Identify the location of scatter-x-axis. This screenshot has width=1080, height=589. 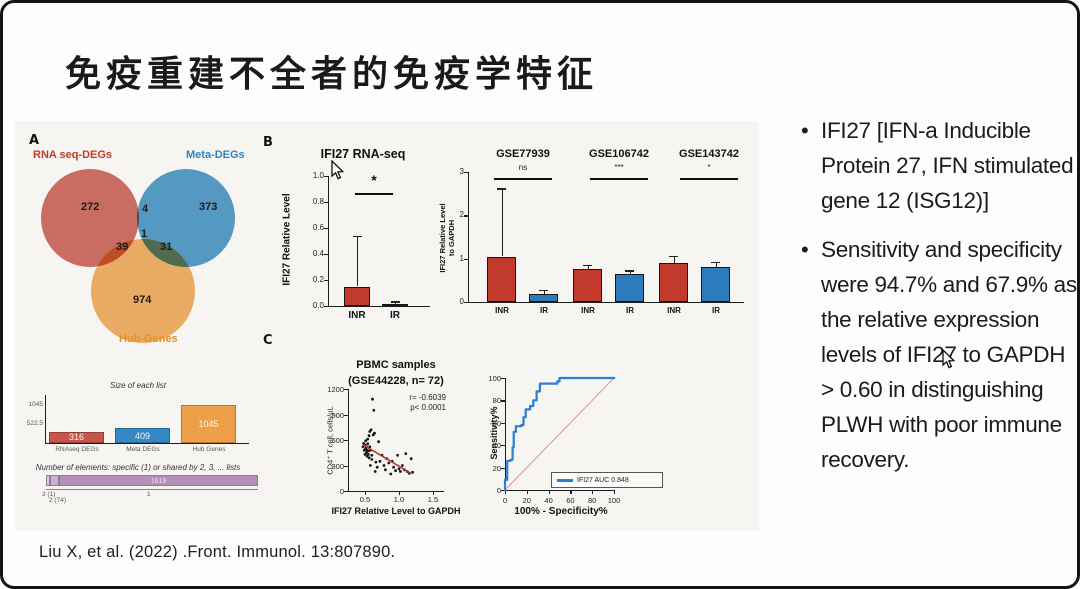
(396, 492).